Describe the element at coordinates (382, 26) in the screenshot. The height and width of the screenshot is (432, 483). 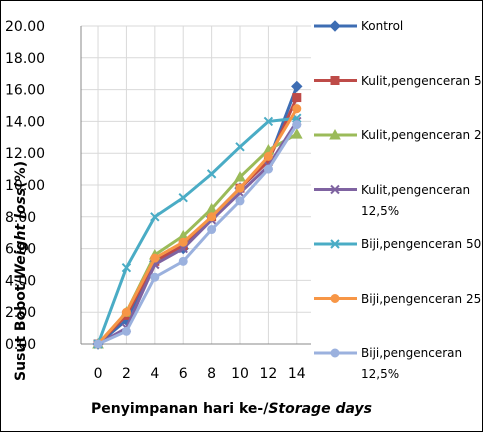
I see `legend-label: Kontrol` at that location.